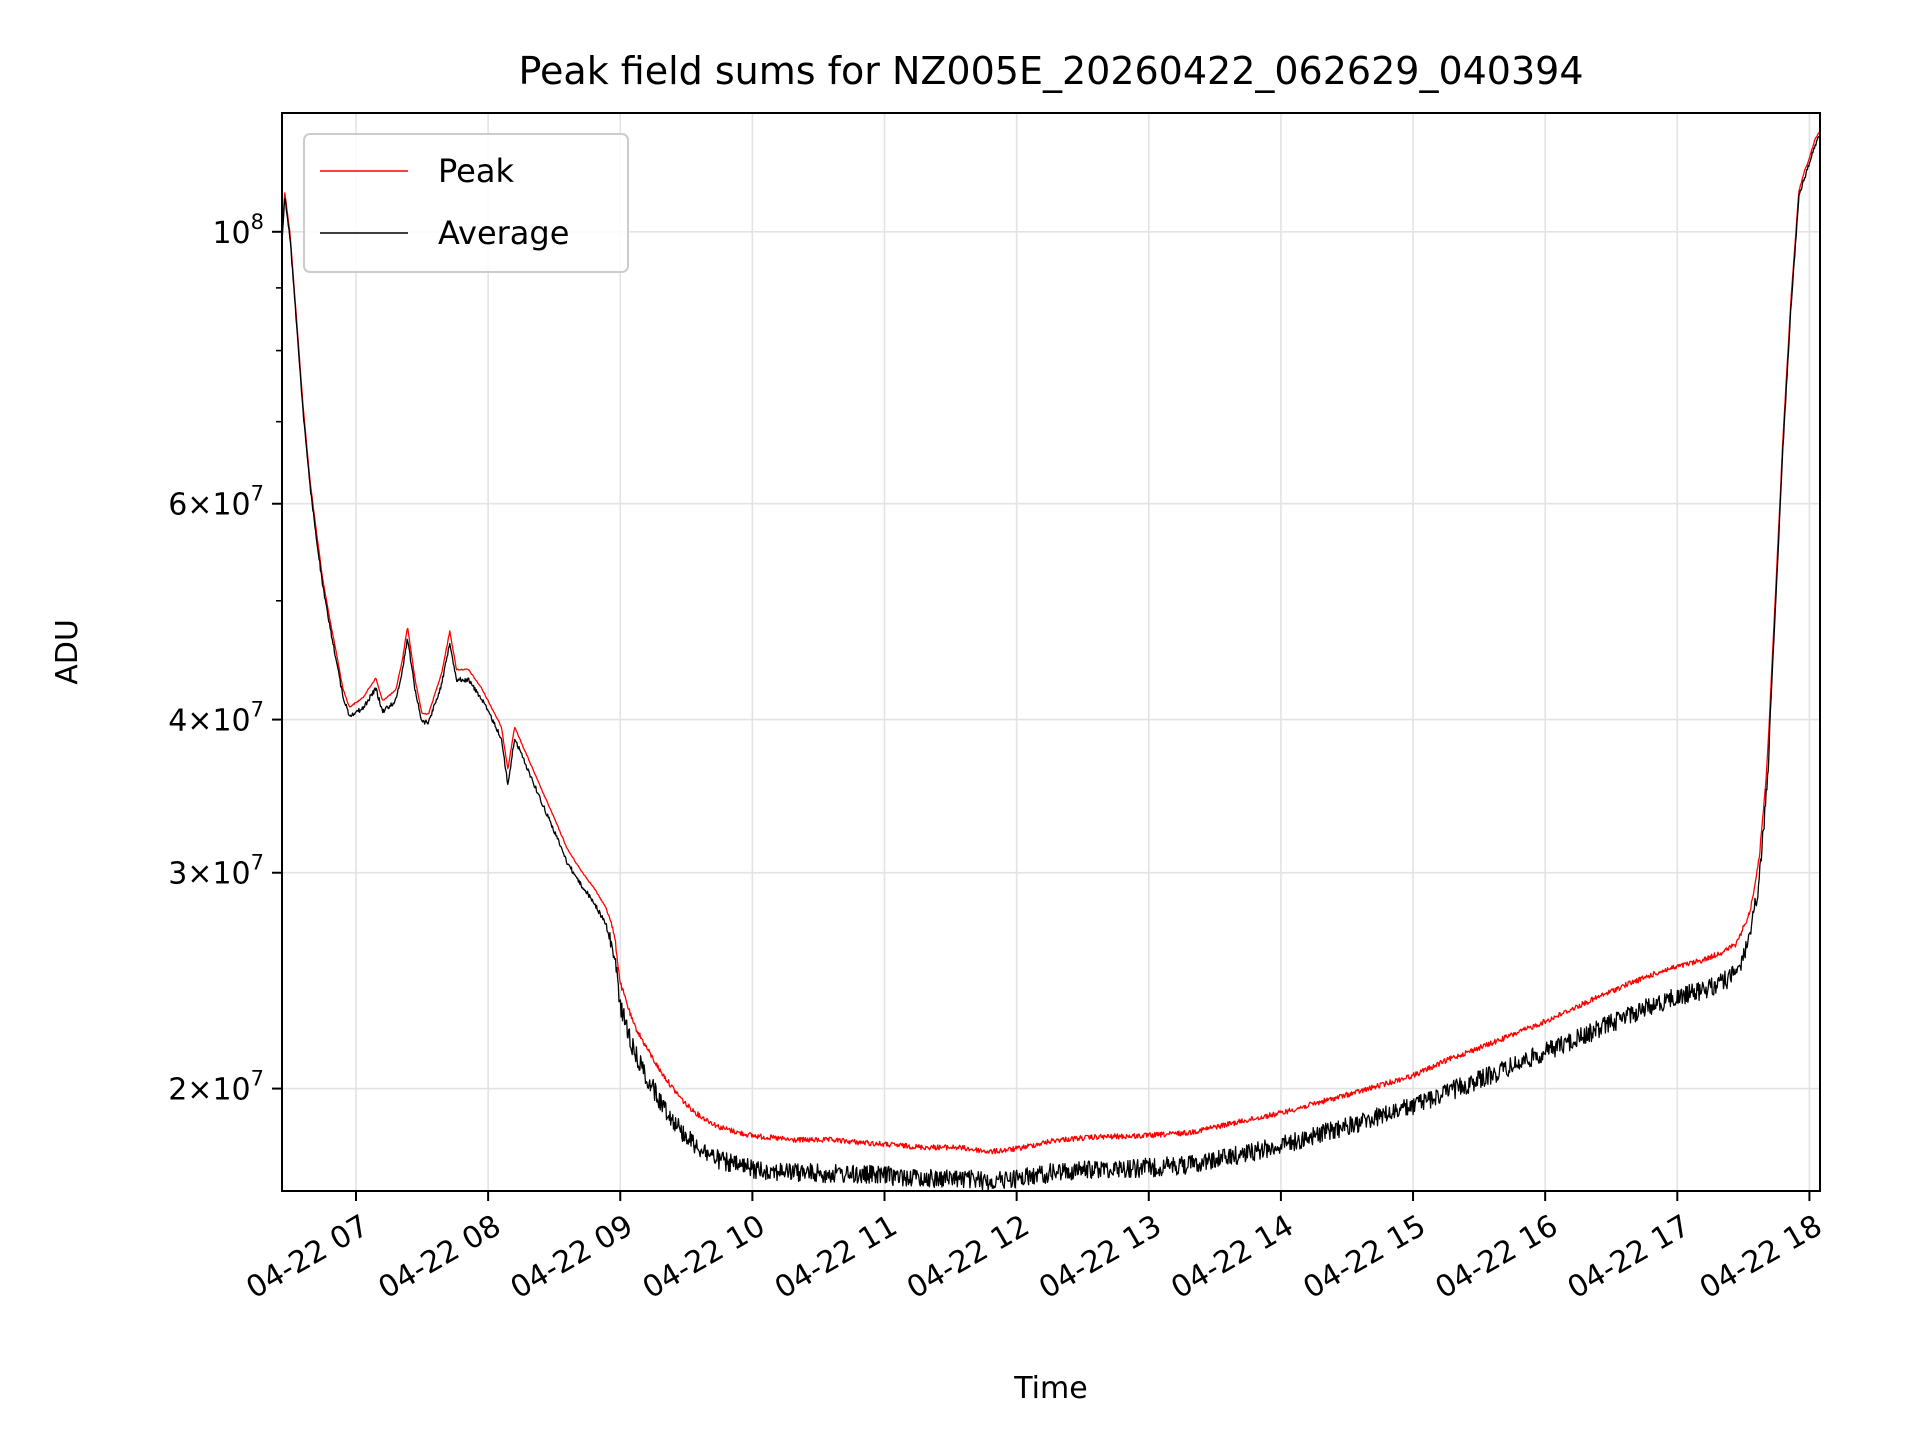 This screenshot has height=1440, width=1920. I want to click on legend-label-peak: Peak, so click(476, 171).